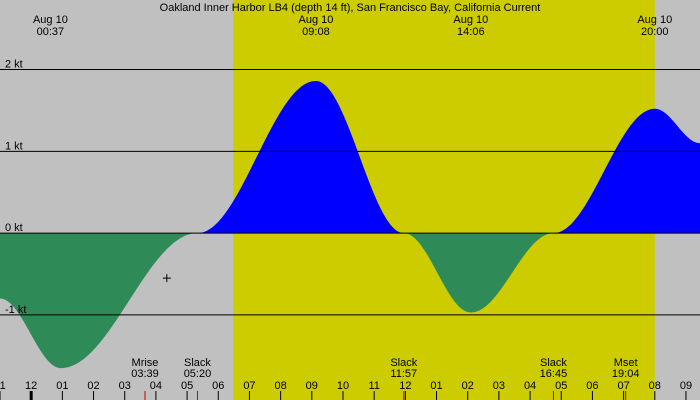  I want to click on top-time-label: 09:08, so click(316, 32).